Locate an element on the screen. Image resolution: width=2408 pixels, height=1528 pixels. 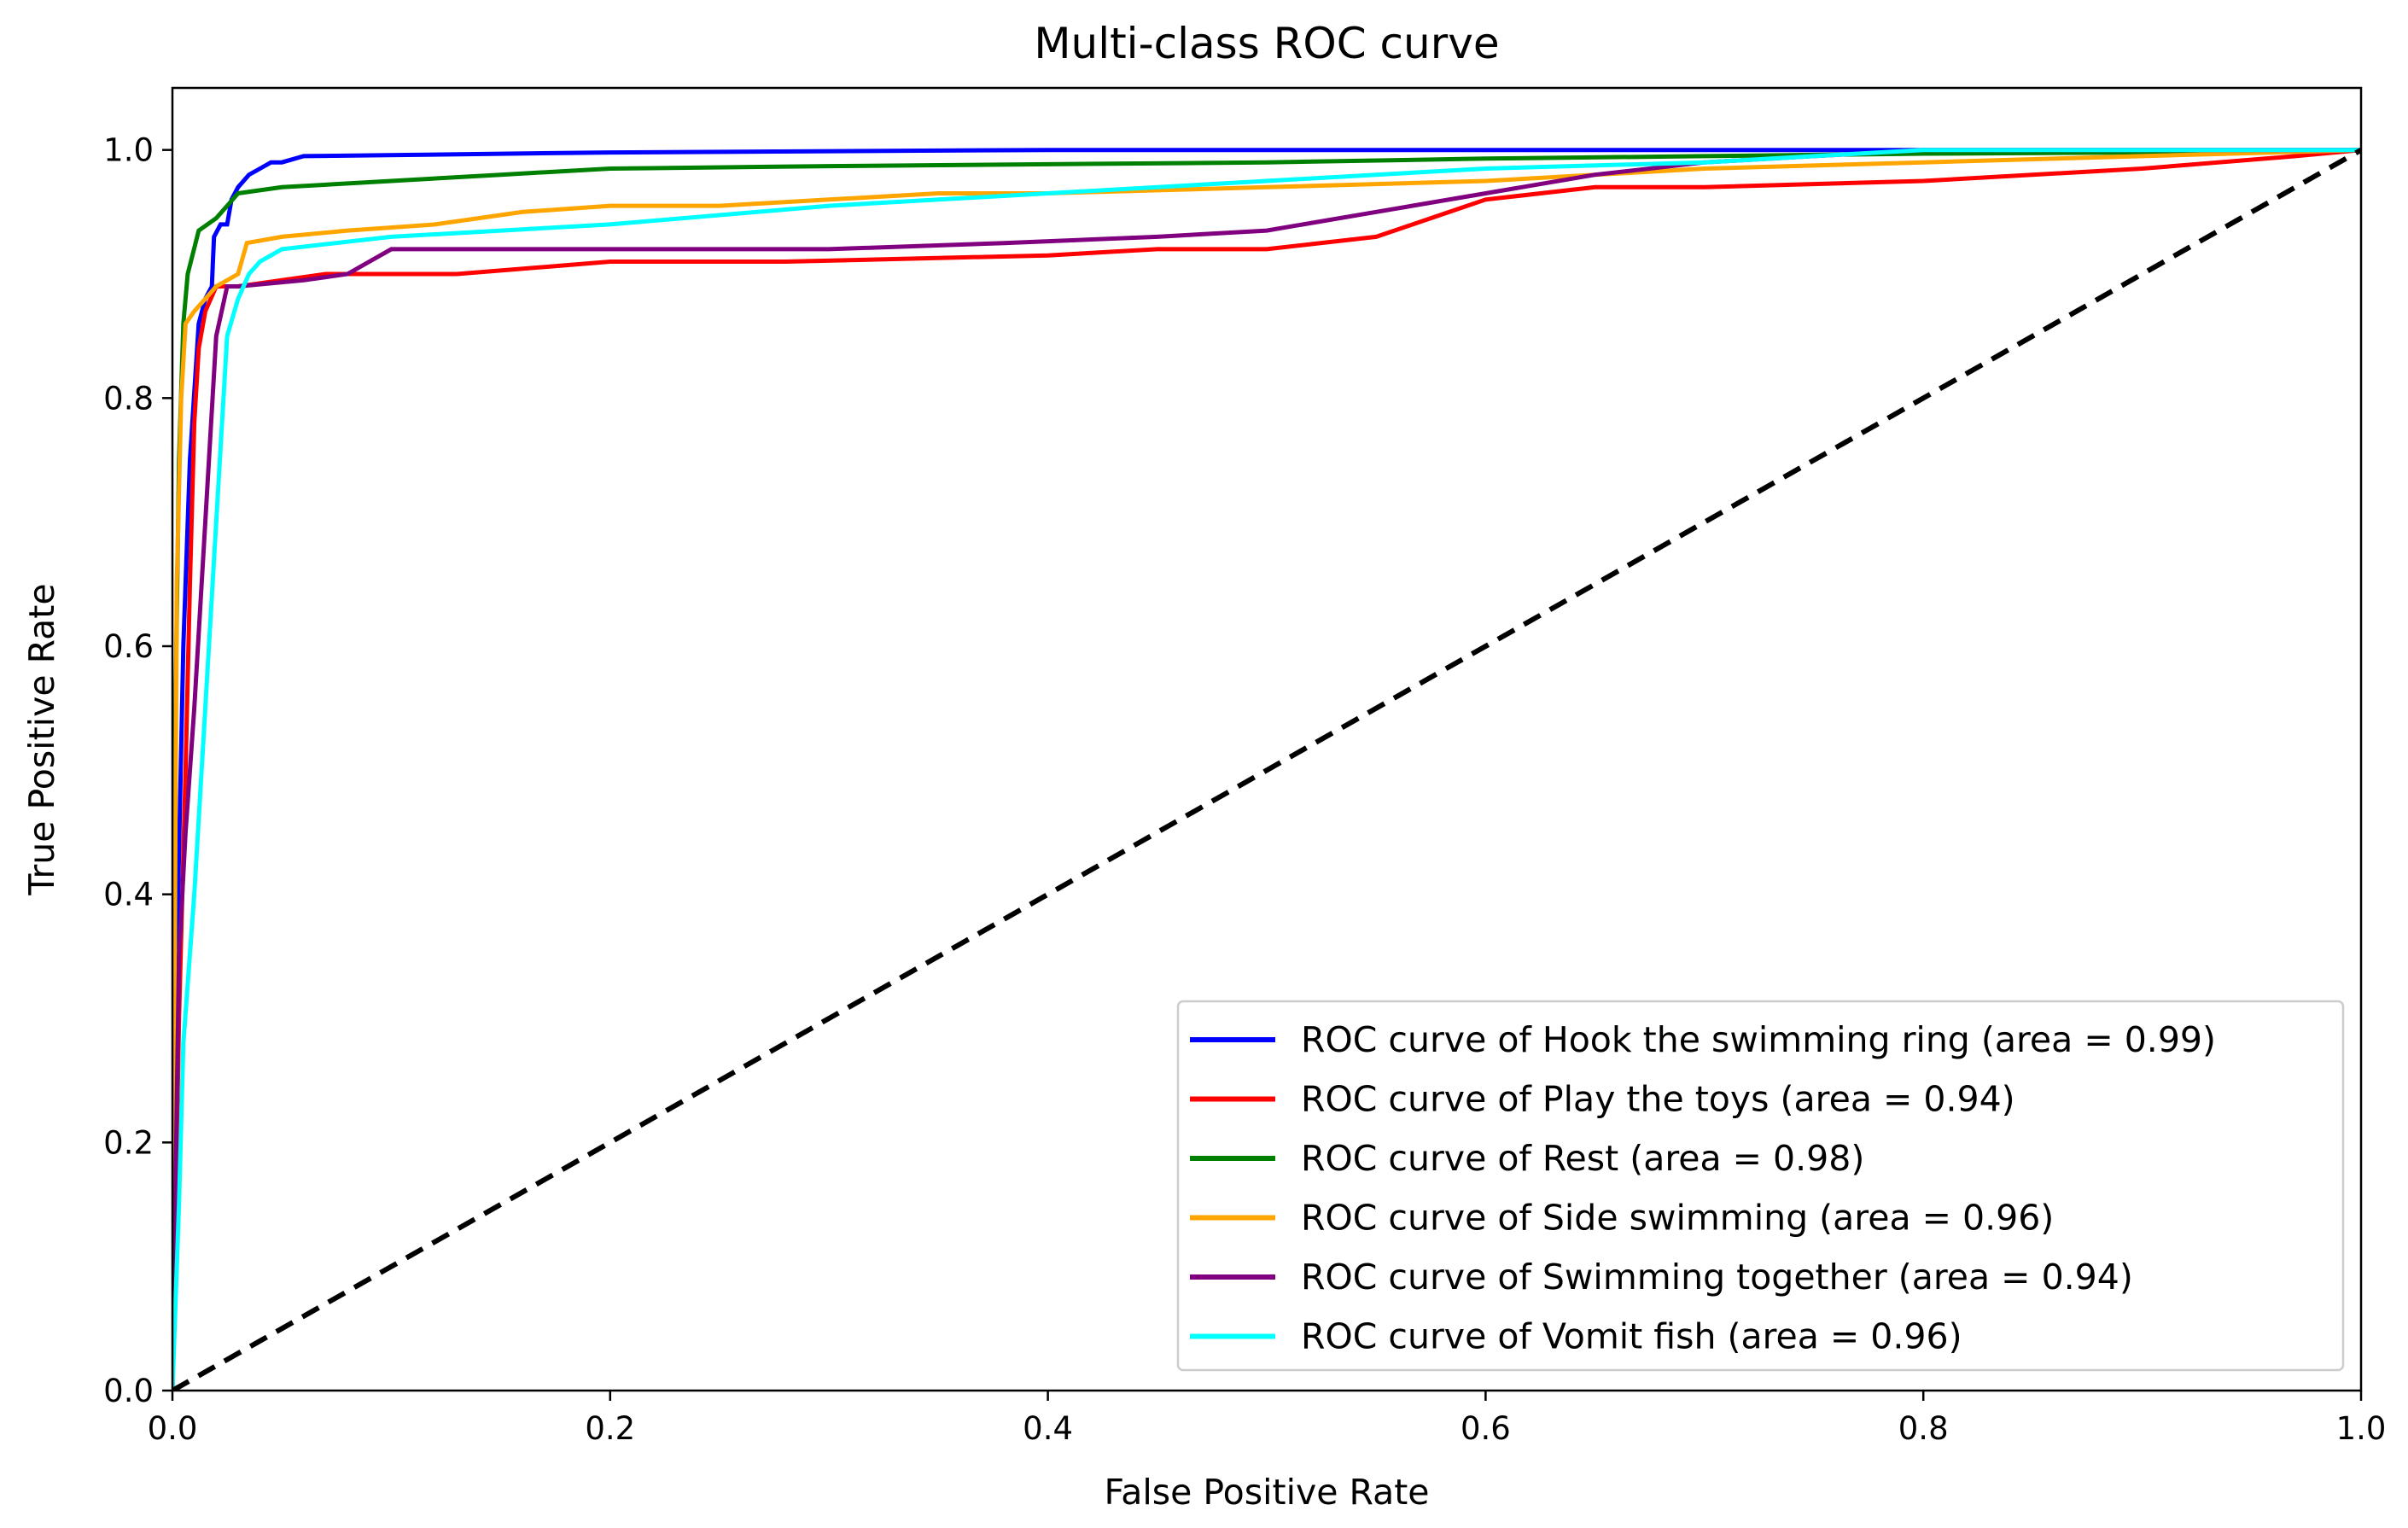
legend-label: ROC curve of Side swimming (area = 0.96) is located at coordinates (1677, 1219).